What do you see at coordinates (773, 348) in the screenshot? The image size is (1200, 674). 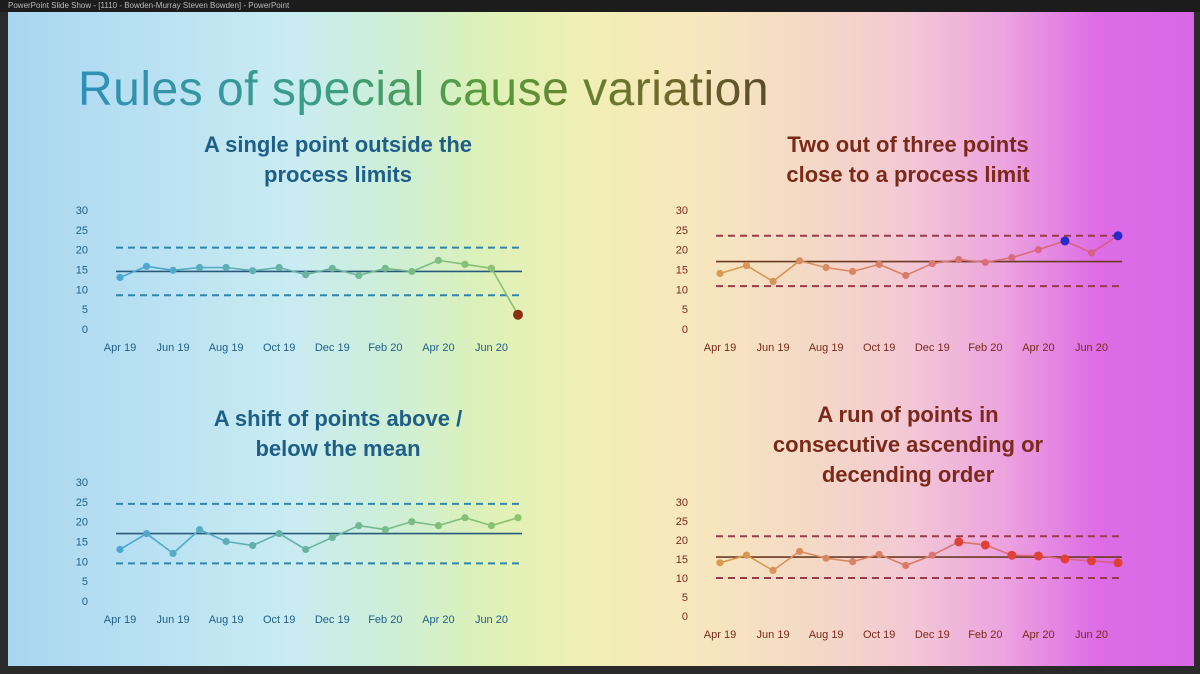 I see `x-tick-label: Jun 19` at bounding box center [773, 348].